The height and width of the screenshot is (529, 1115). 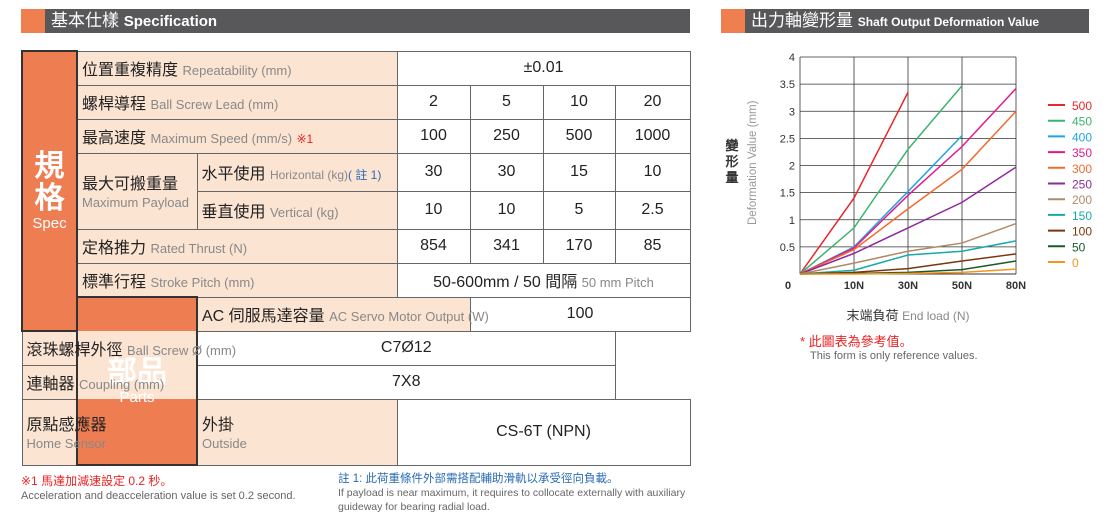 What do you see at coordinates (1082, 169) in the screenshot?
I see `legend-label: 300` at bounding box center [1082, 169].